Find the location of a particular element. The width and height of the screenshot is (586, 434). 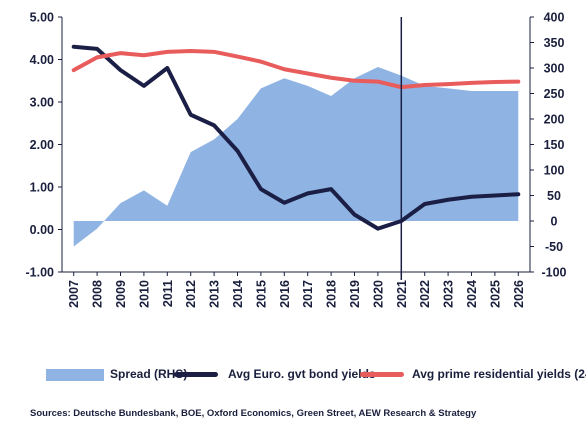

left-tick-label: 4.00 is located at coordinates (42, 60).